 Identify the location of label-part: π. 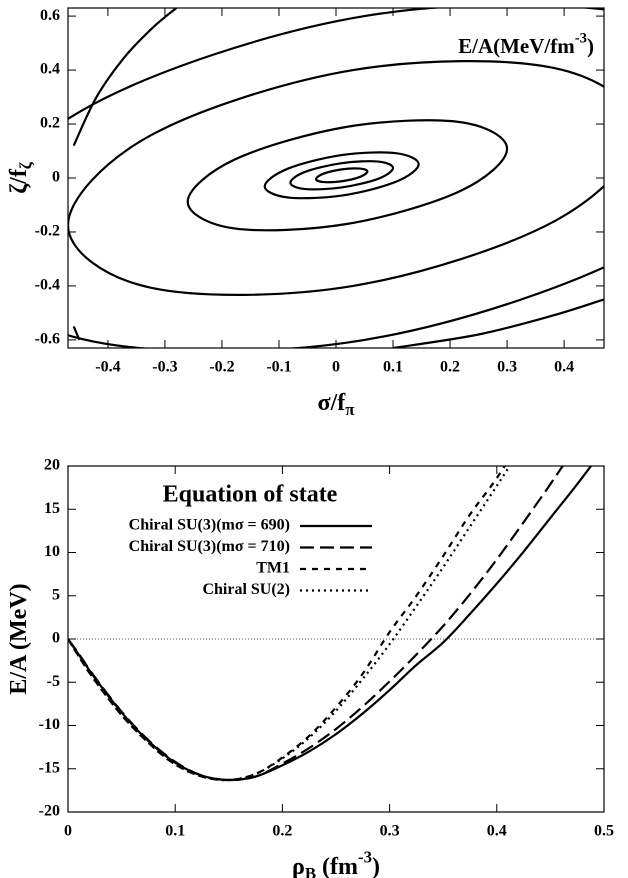
(350, 409).